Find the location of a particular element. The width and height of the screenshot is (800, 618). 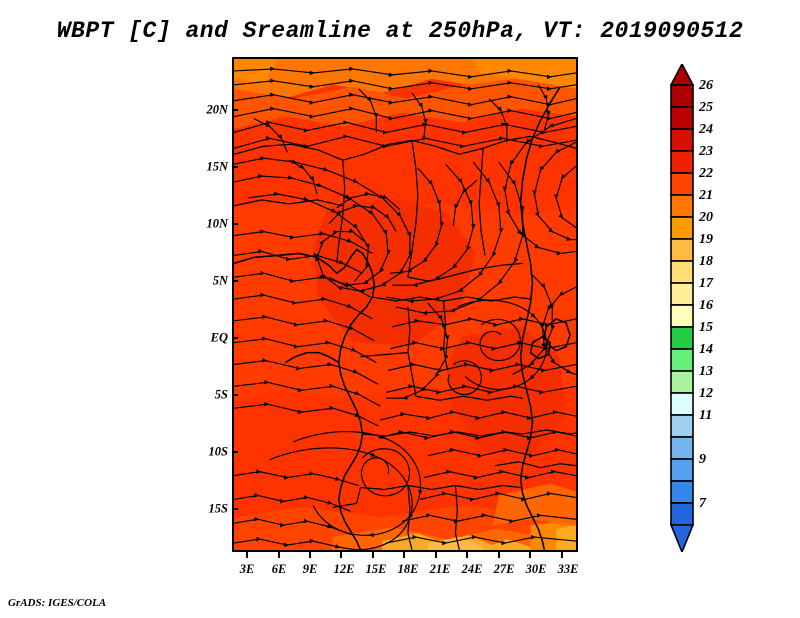

lat-tick-15S is located at coordinates (235, 509).